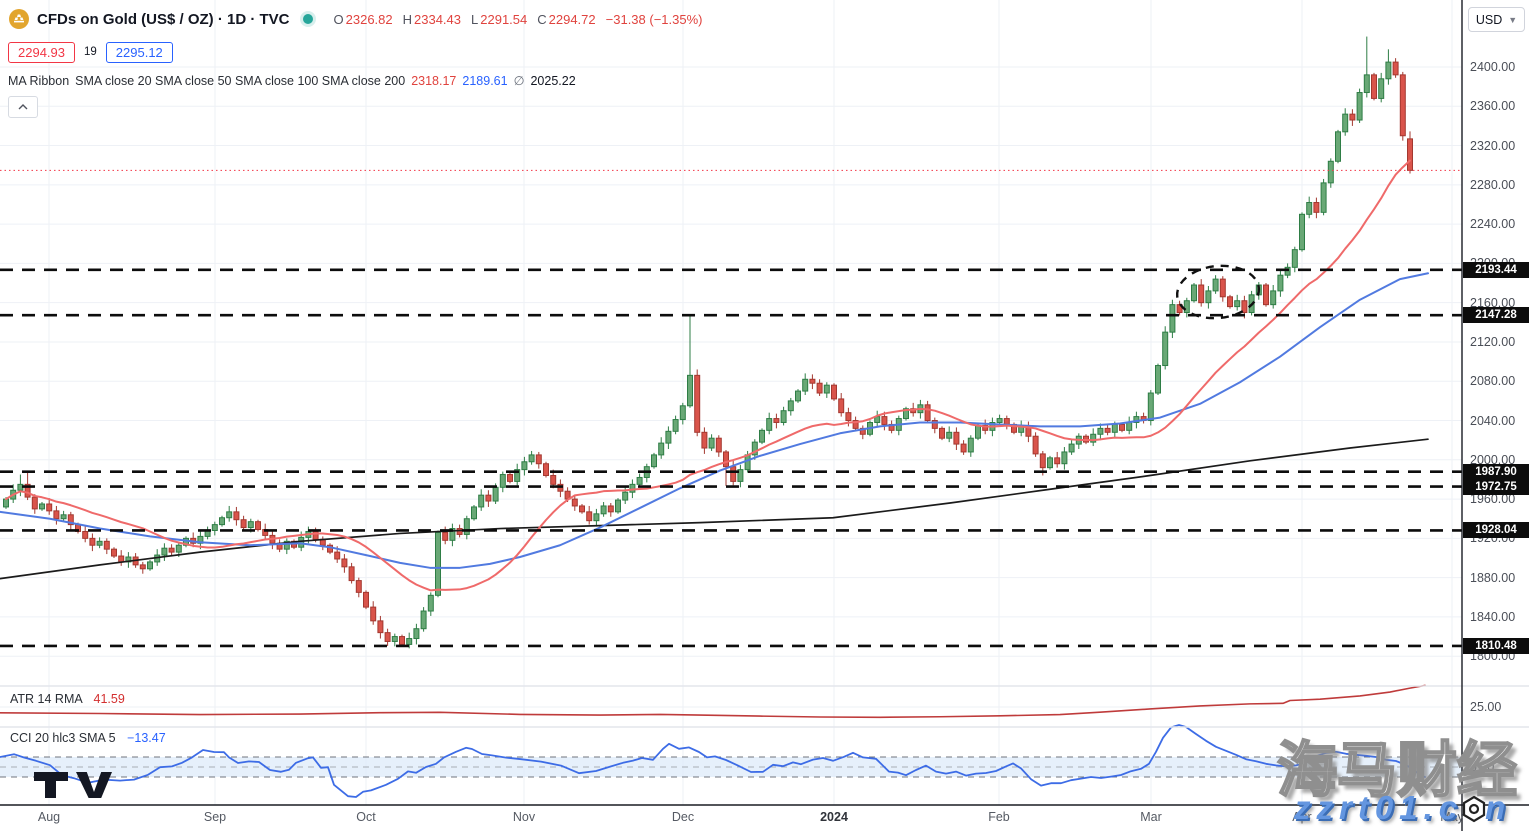 The width and height of the screenshot is (1529, 831). Describe the element at coordinates (1493, 420) in the screenshot. I see `price-tick: 2040.00` at that location.